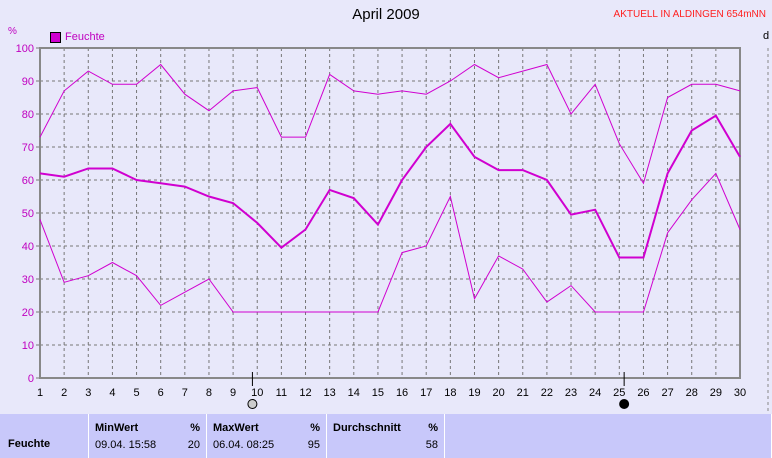 This screenshot has width=772, height=458. Describe the element at coordinates (330, 393) in the screenshot. I see `x-tick-label: 13` at that location.